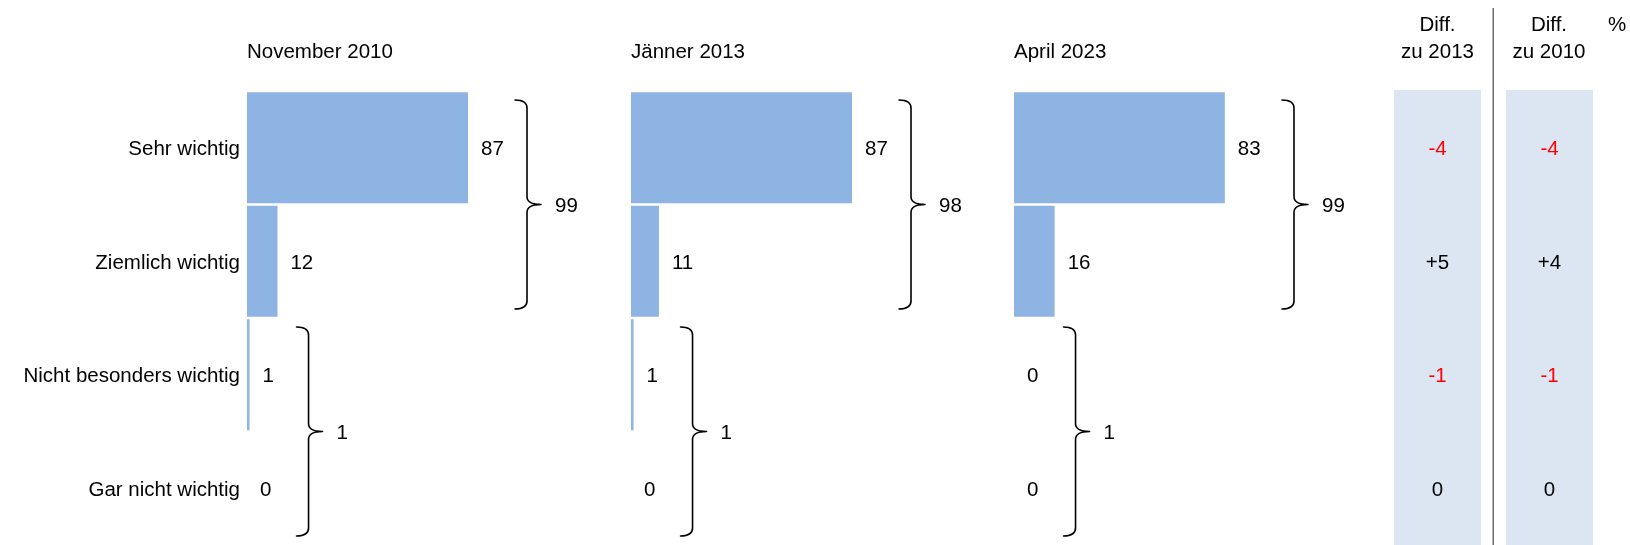 Image resolution: width=1630 pixels, height=545 pixels. I want to click on data-label: +5, so click(1437, 261).